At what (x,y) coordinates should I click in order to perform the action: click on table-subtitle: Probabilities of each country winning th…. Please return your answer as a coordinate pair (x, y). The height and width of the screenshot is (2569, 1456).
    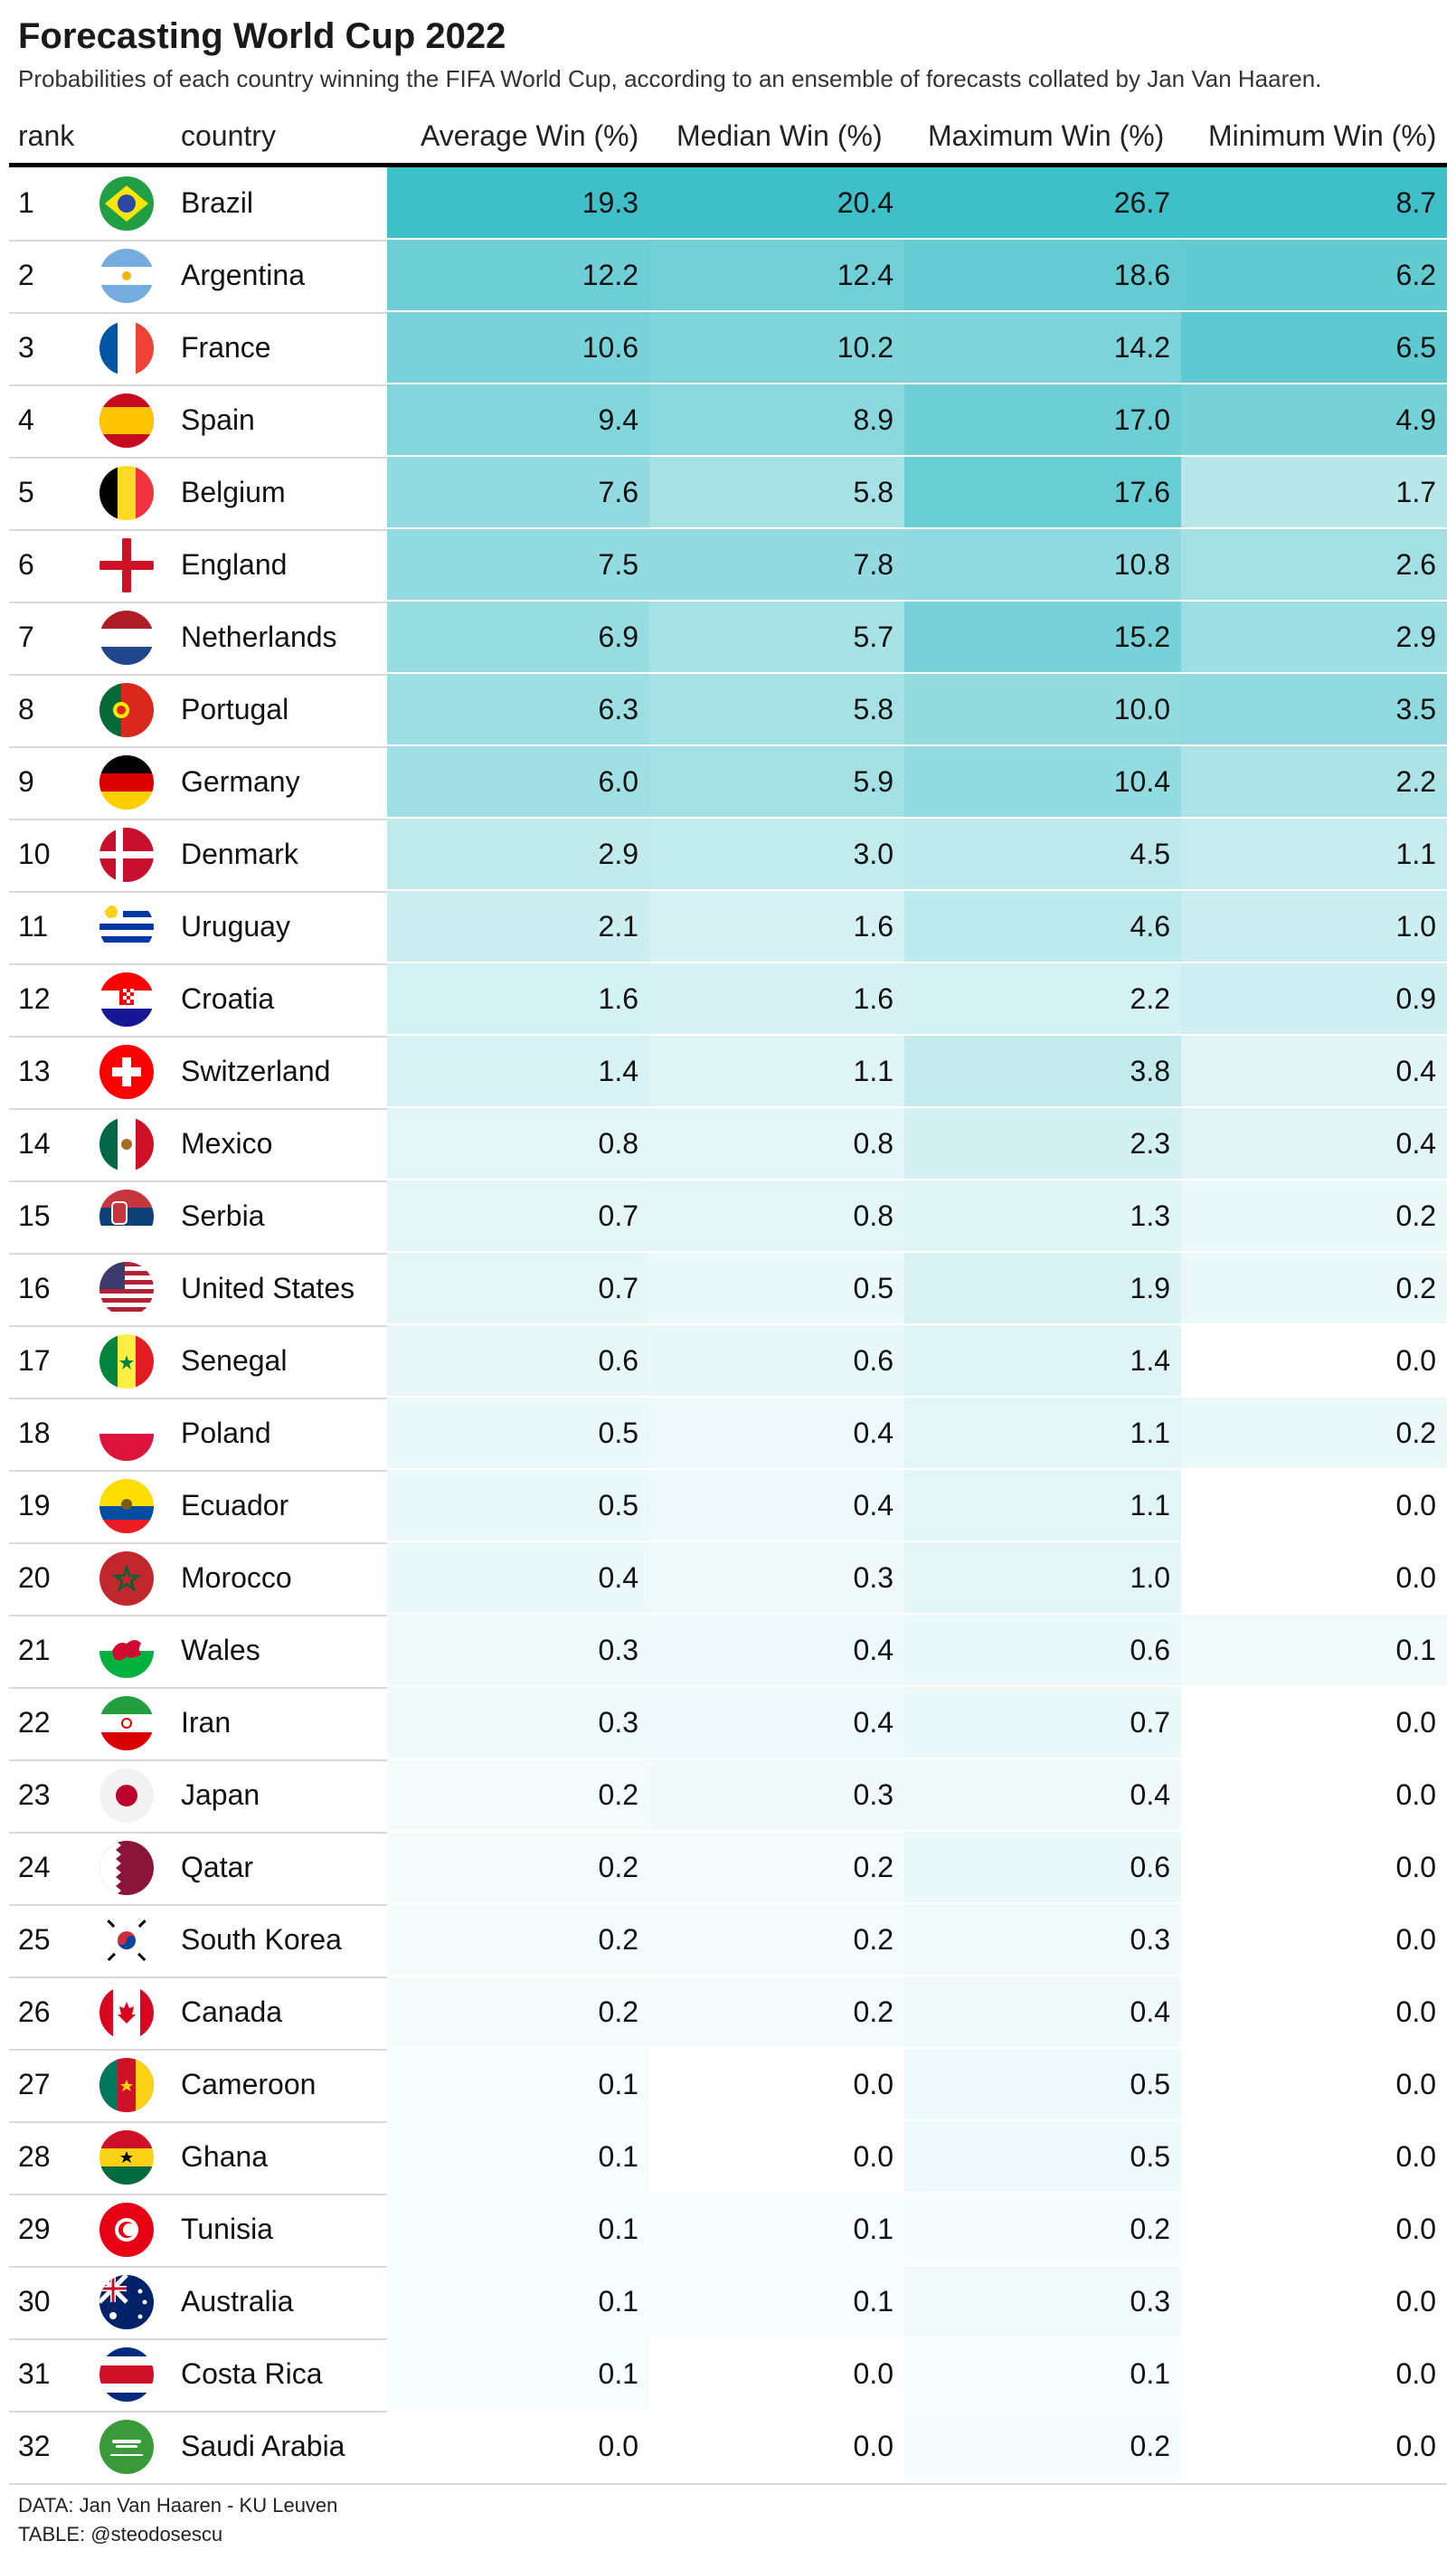
    Looking at the image, I should click on (670, 78).